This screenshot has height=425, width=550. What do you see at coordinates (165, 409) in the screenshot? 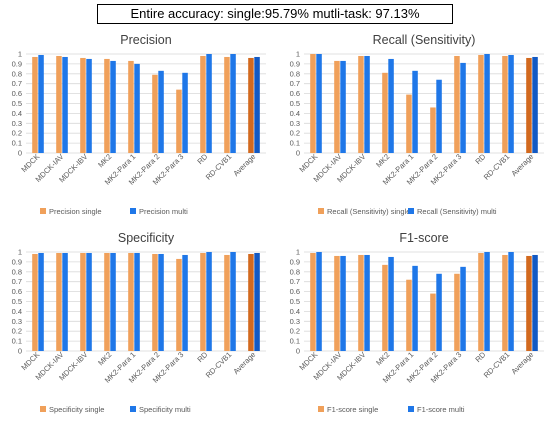
I see `legend-label: Specificity multi` at bounding box center [165, 409].